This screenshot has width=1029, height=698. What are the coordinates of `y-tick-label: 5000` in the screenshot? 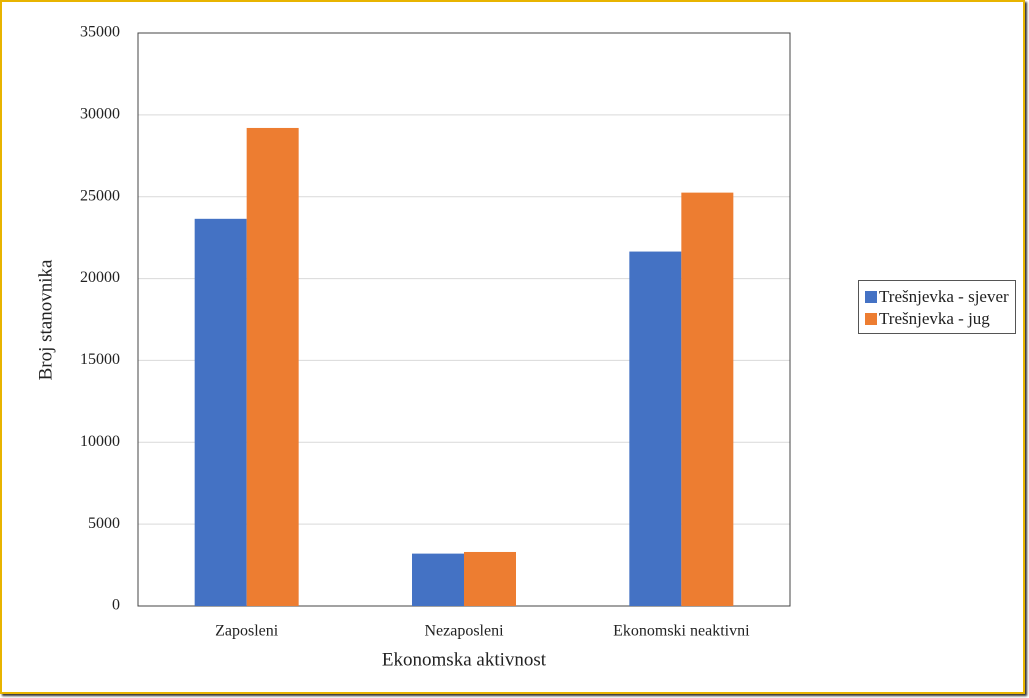 It's located at (104, 523).